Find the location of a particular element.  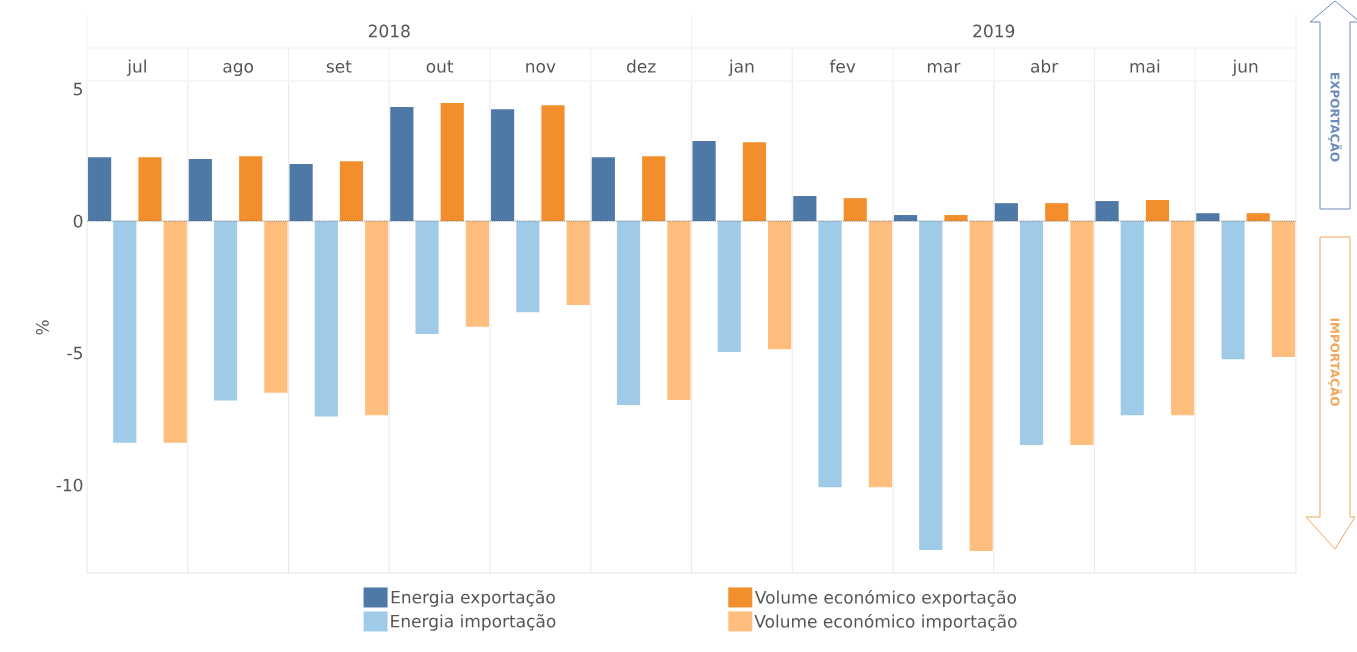

y-tick-label: 5 is located at coordinates (77, 89).